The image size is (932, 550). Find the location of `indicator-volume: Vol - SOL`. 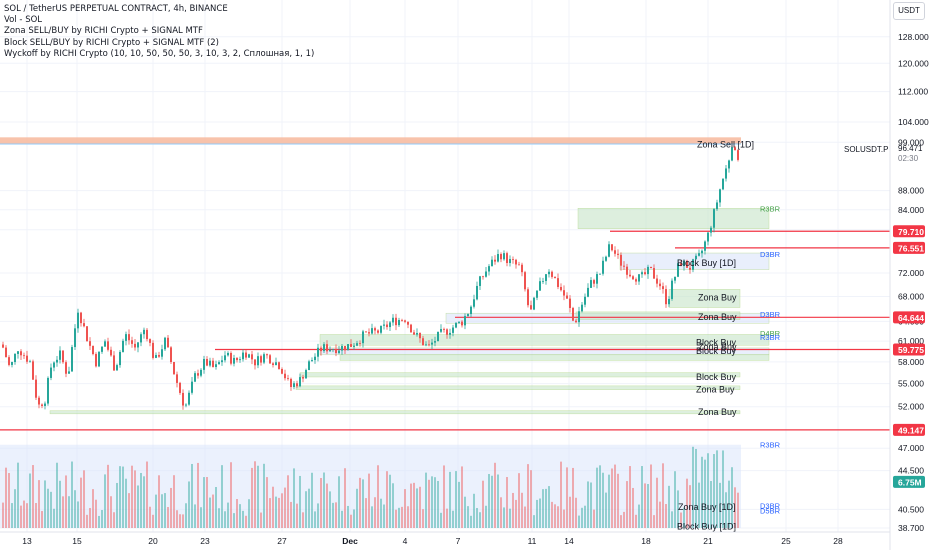

indicator-volume: Vol - SOL is located at coordinates (23, 20).